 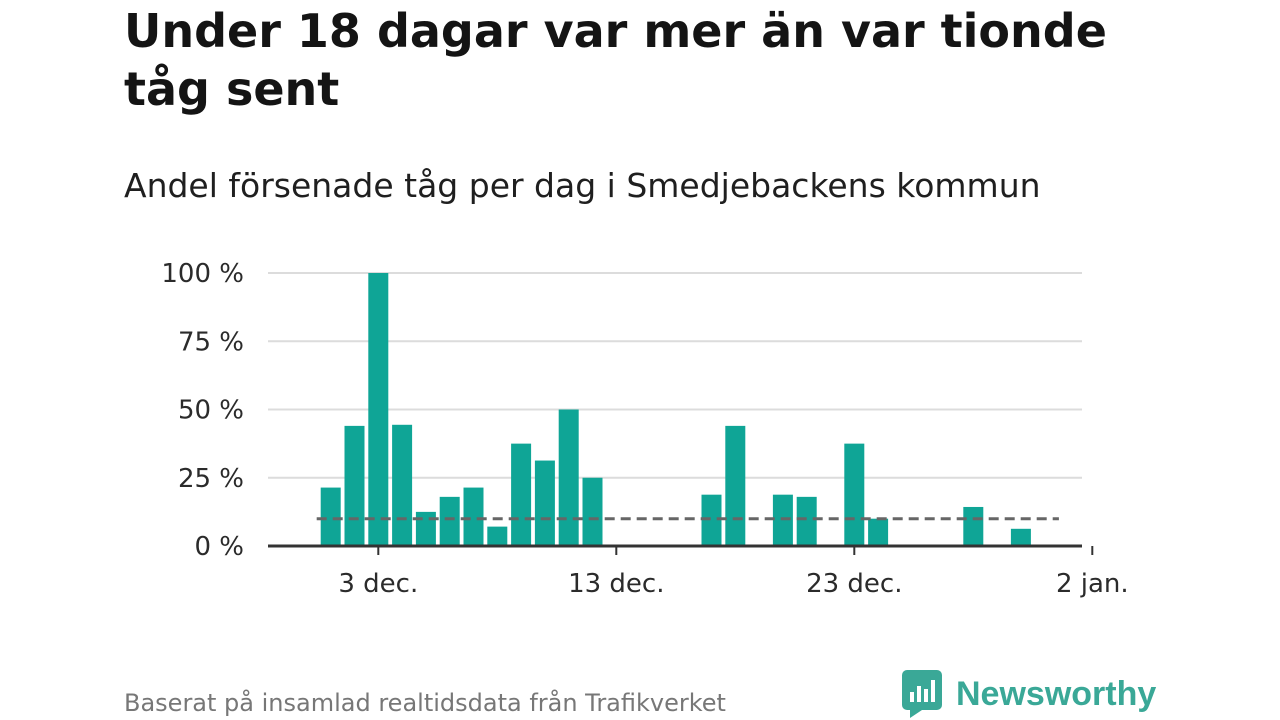 I want to click on y-tick-label: 50 %, so click(x=211, y=411).